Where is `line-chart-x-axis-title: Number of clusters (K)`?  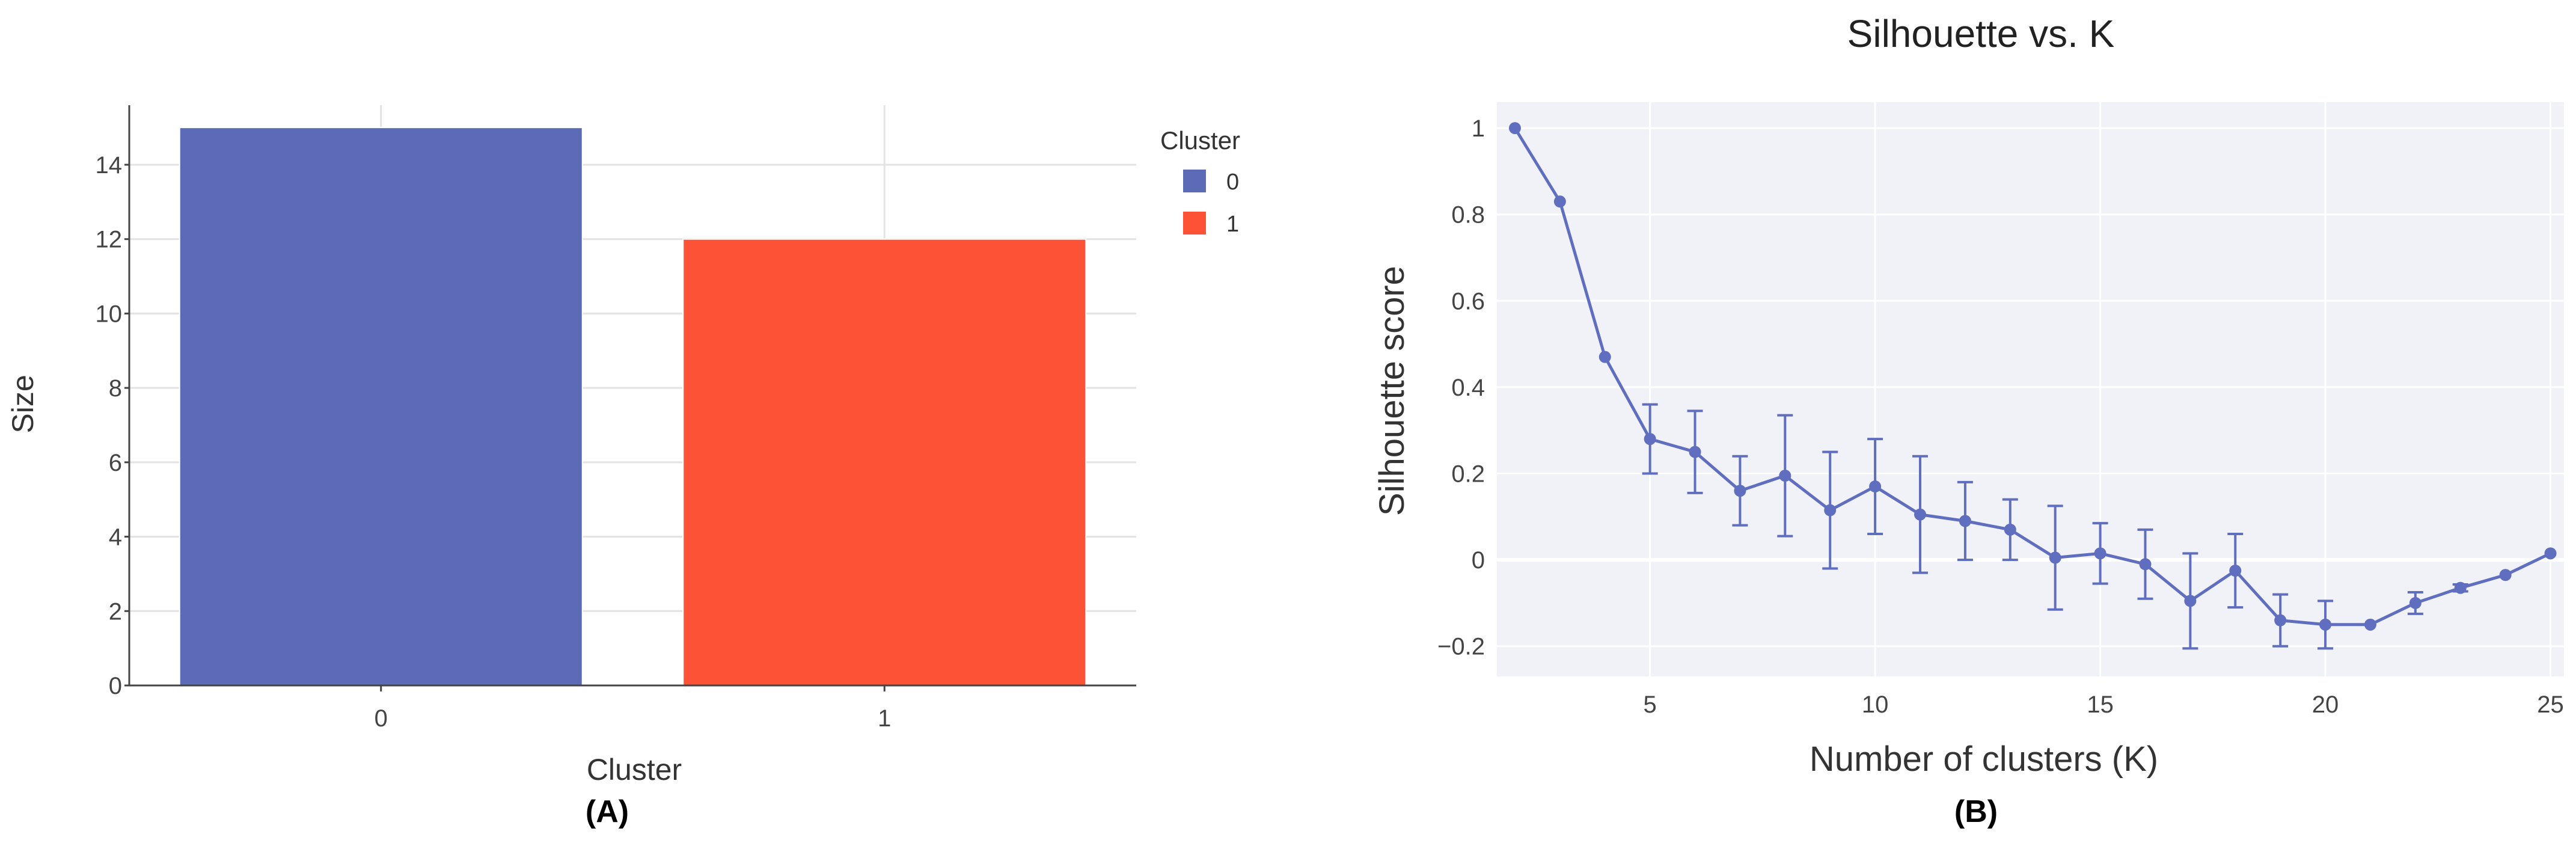 line-chart-x-axis-title: Number of clusters (K) is located at coordinates (1984, 760).